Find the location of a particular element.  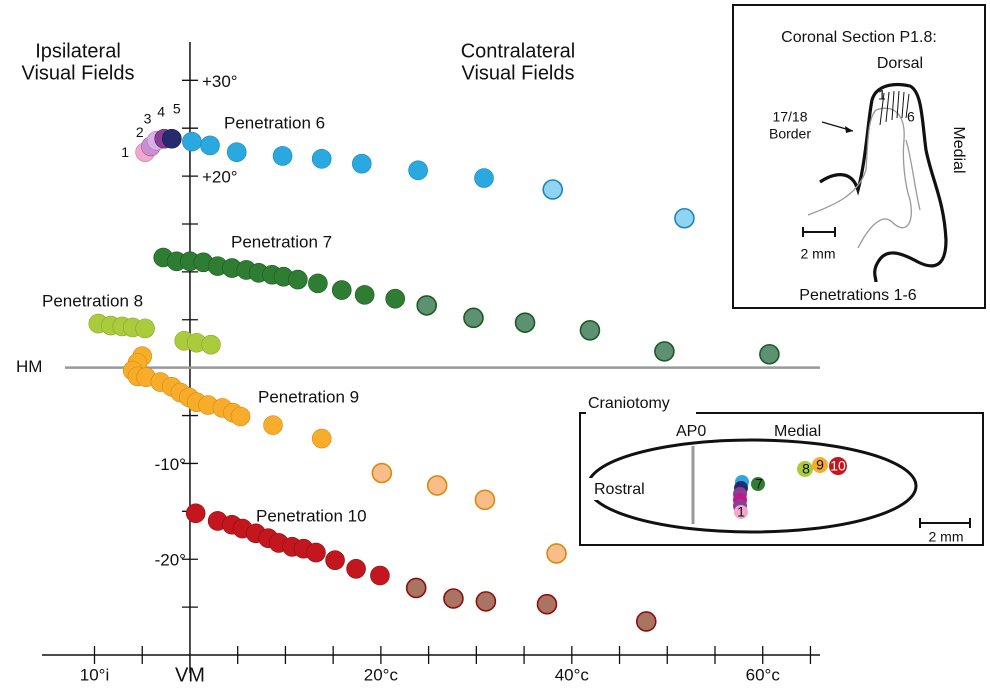

inset-label: Rostral is located at coordinates (619, 489).